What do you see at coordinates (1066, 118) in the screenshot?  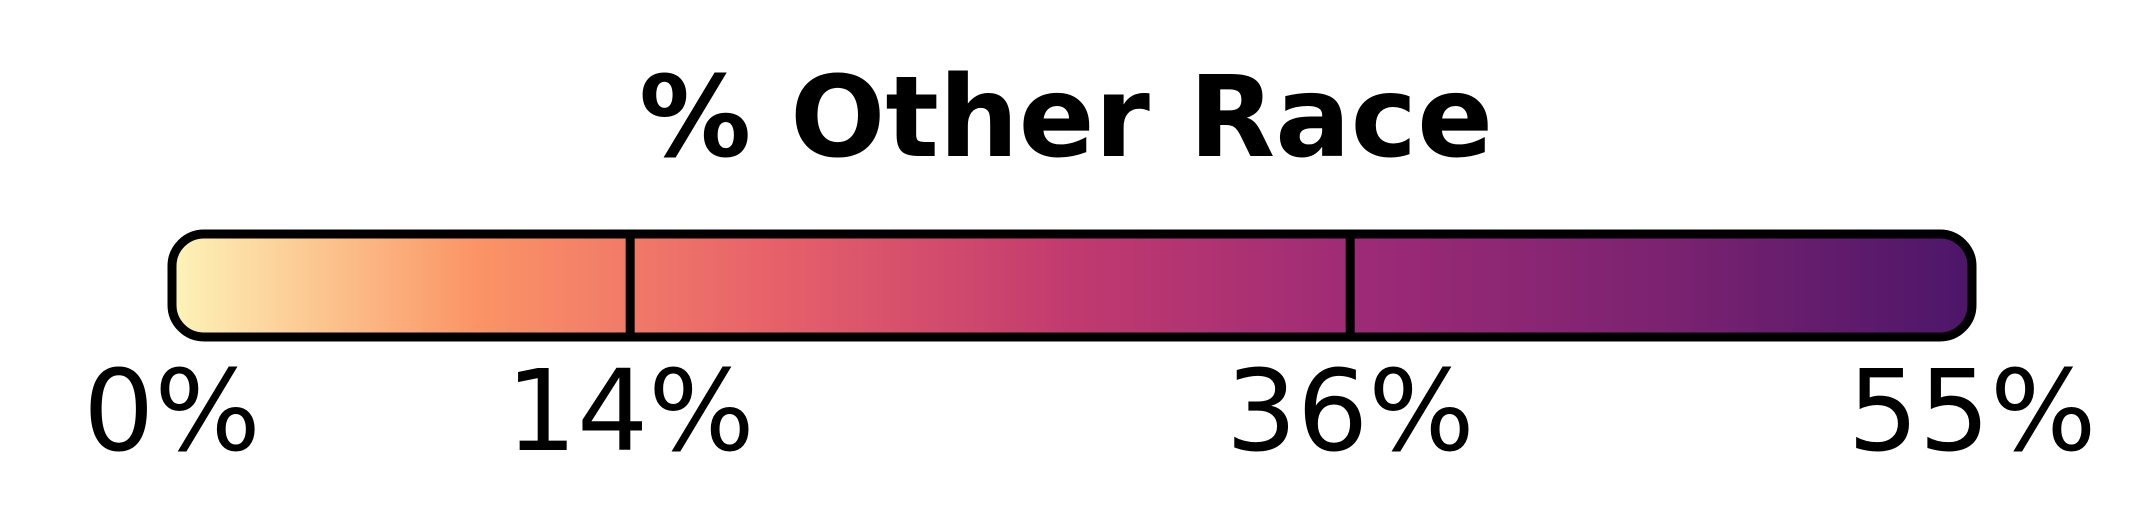 I see `legend-title: % Other Race` at bounding box center [1066, 118].